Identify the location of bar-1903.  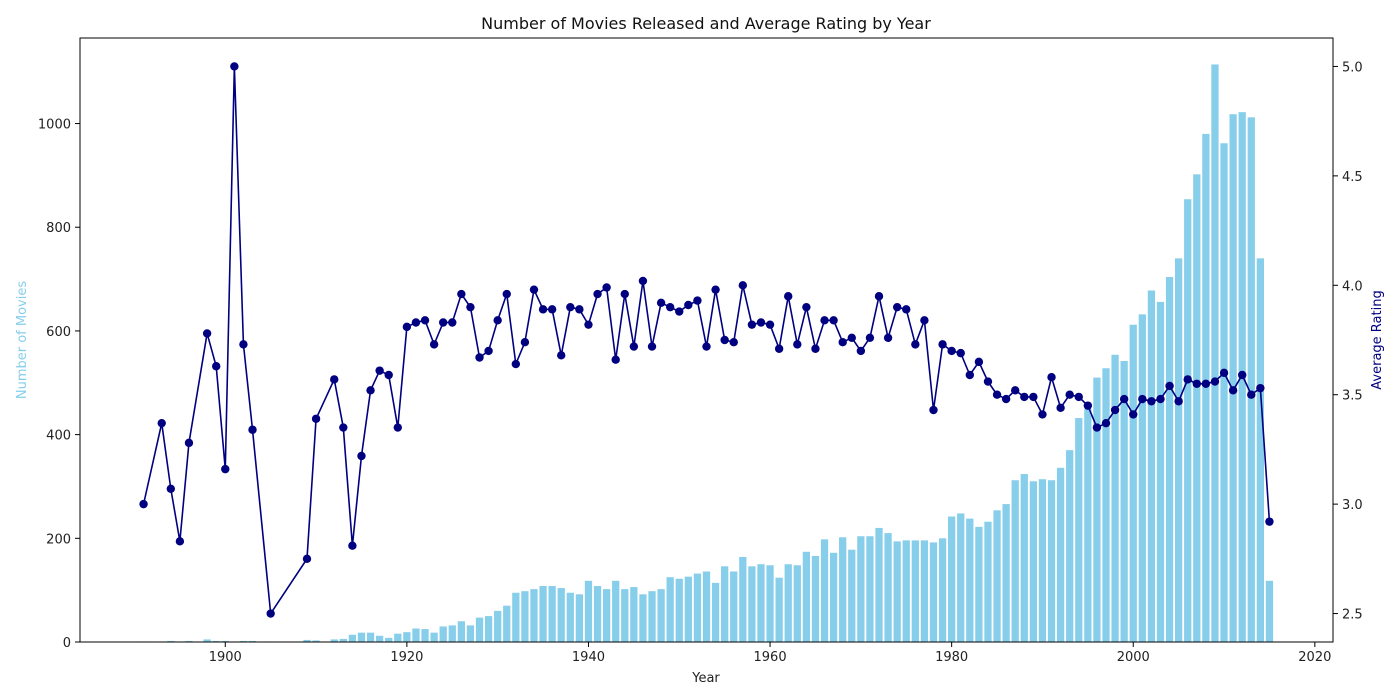
(252, 641).